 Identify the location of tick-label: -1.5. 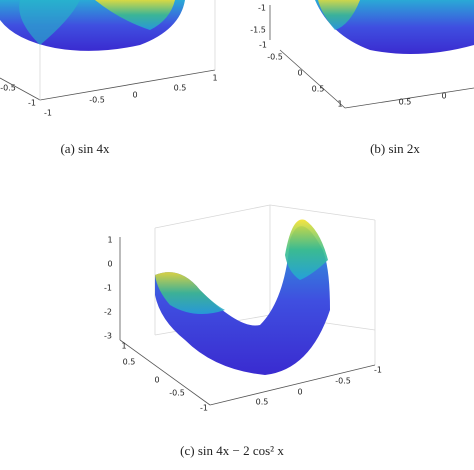
(258, 30).